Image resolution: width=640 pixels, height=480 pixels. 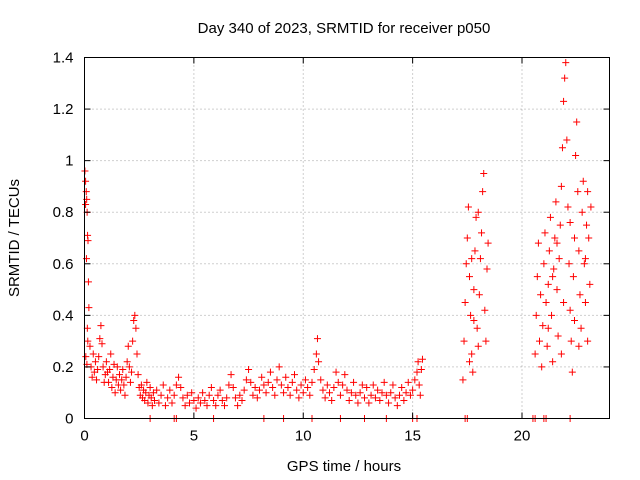 What do you see at coordinates (344, 466) in the screenshot?
I see `x-axis-label: GPS time / hours` at bounding box center [344, 466].